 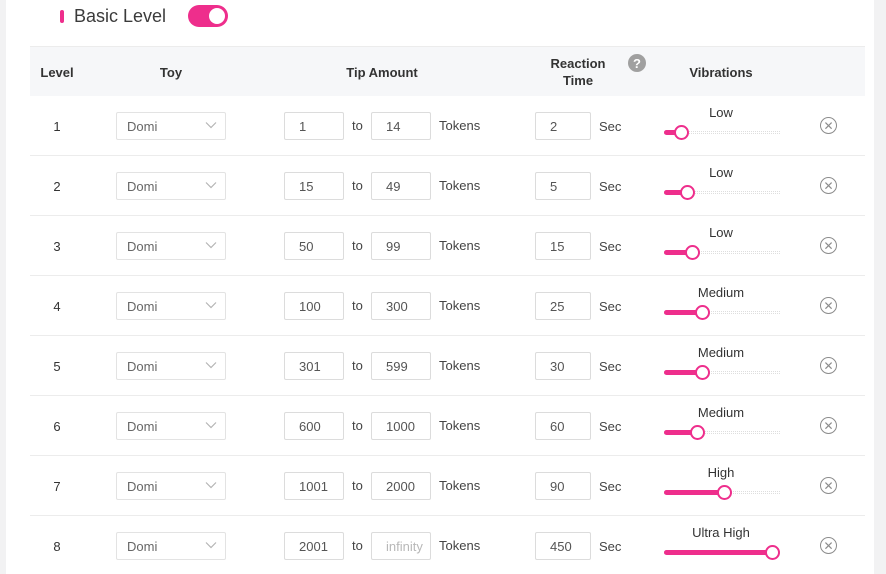 What do you see at coordinates (314, 246) in the screenshot?
I see `tip-from-input: 50` at bounding box center [314, 246].